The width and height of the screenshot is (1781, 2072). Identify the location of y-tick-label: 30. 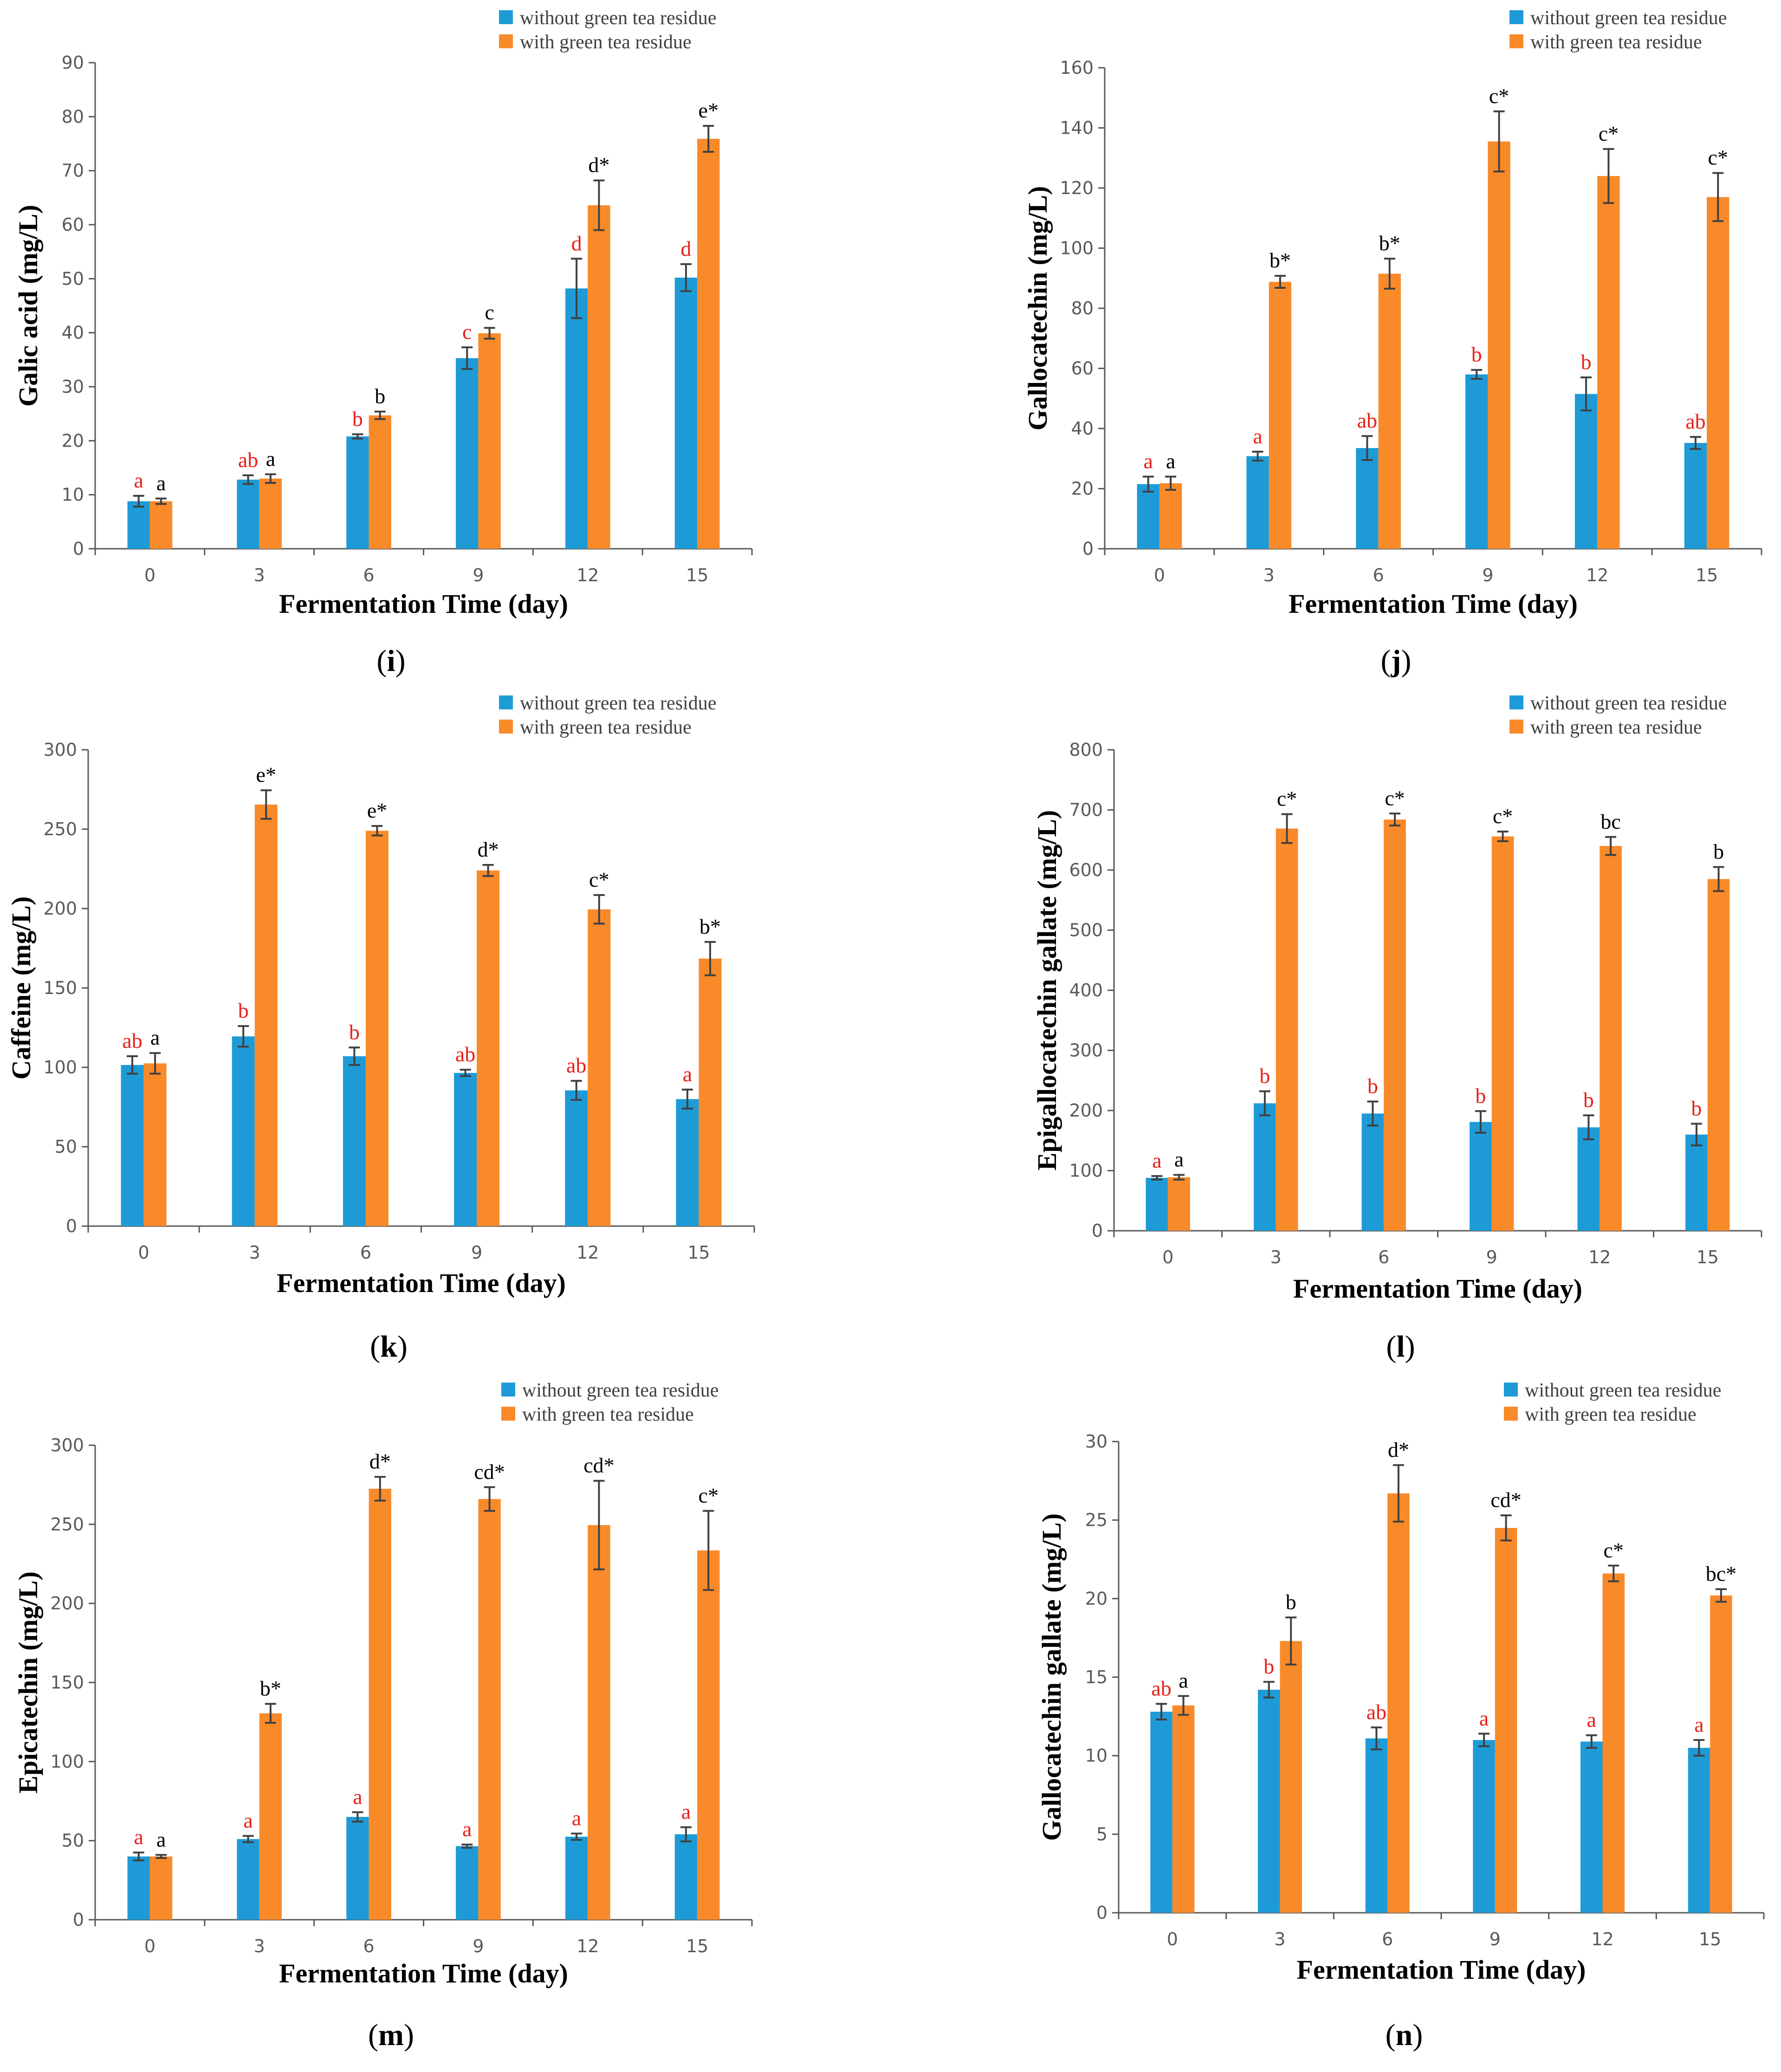
(73, 387).